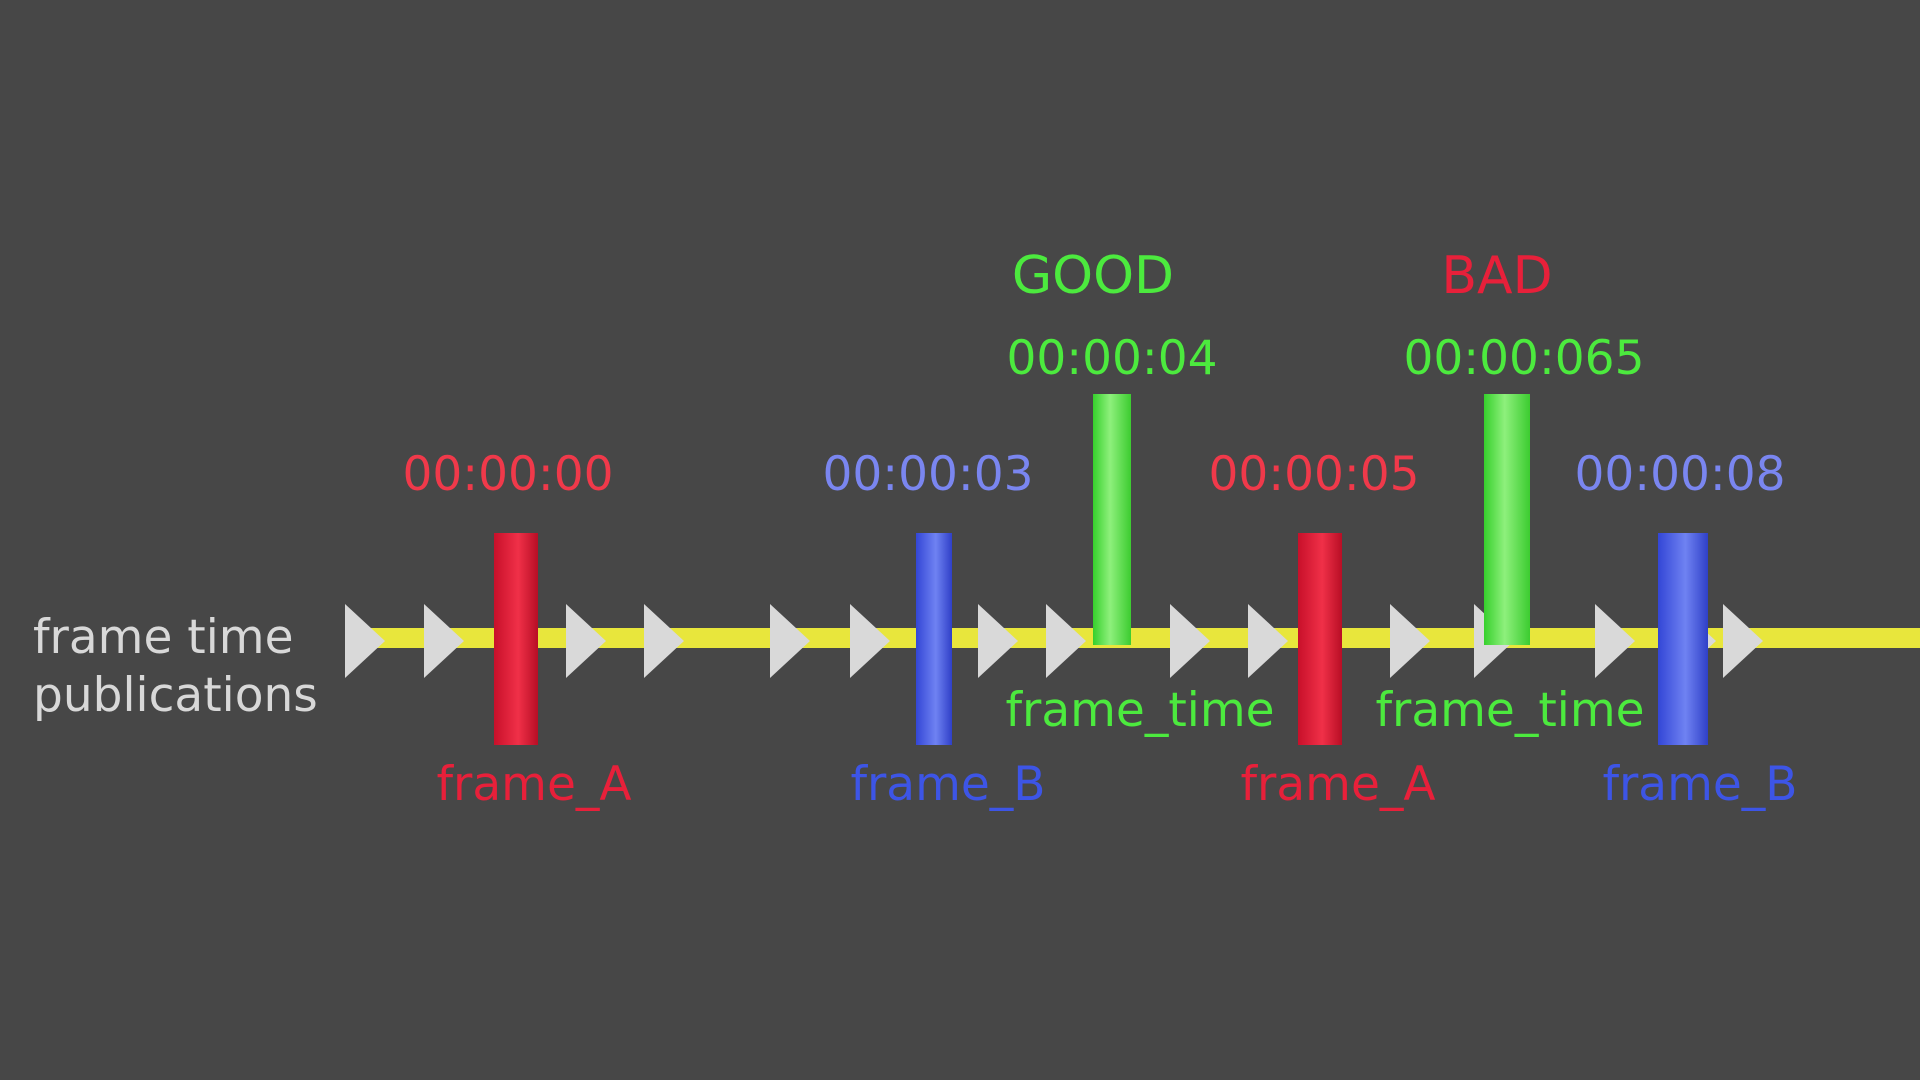 The height and width of the screenshot is (1080, 1920). What do you see at coordinates (1139, 492) in the screenshot?
I see `frame-time-good-group: GOOD 00:00:04 frame_time` at bounding box center [1139, 492].